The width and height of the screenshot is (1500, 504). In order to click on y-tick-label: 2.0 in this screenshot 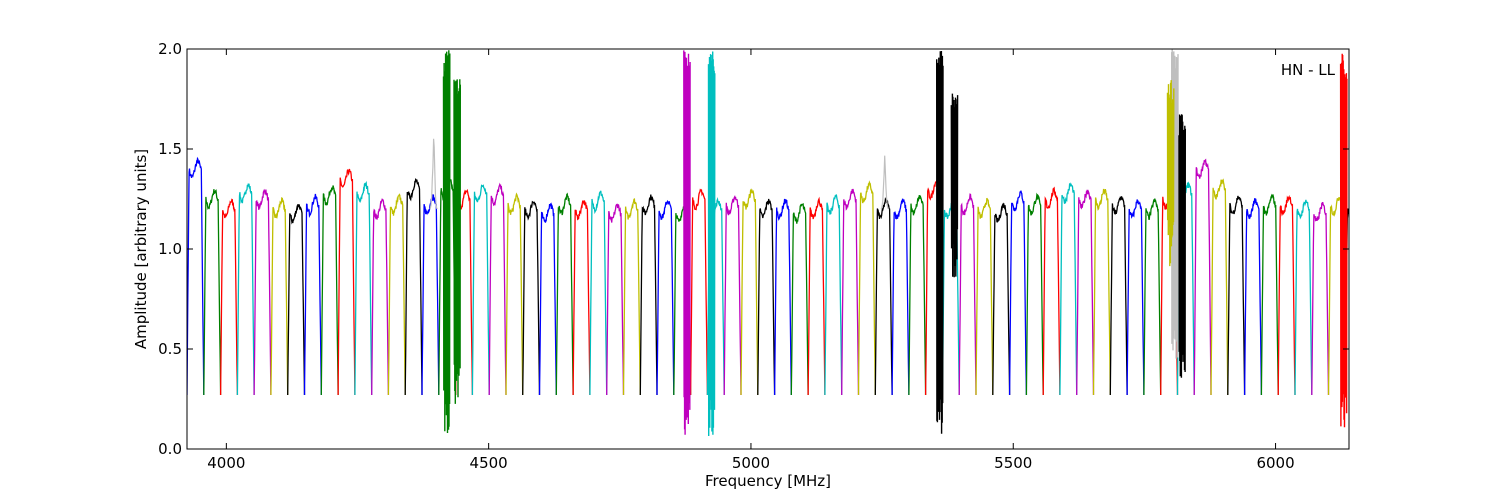, I will do `click(170, 49)`.